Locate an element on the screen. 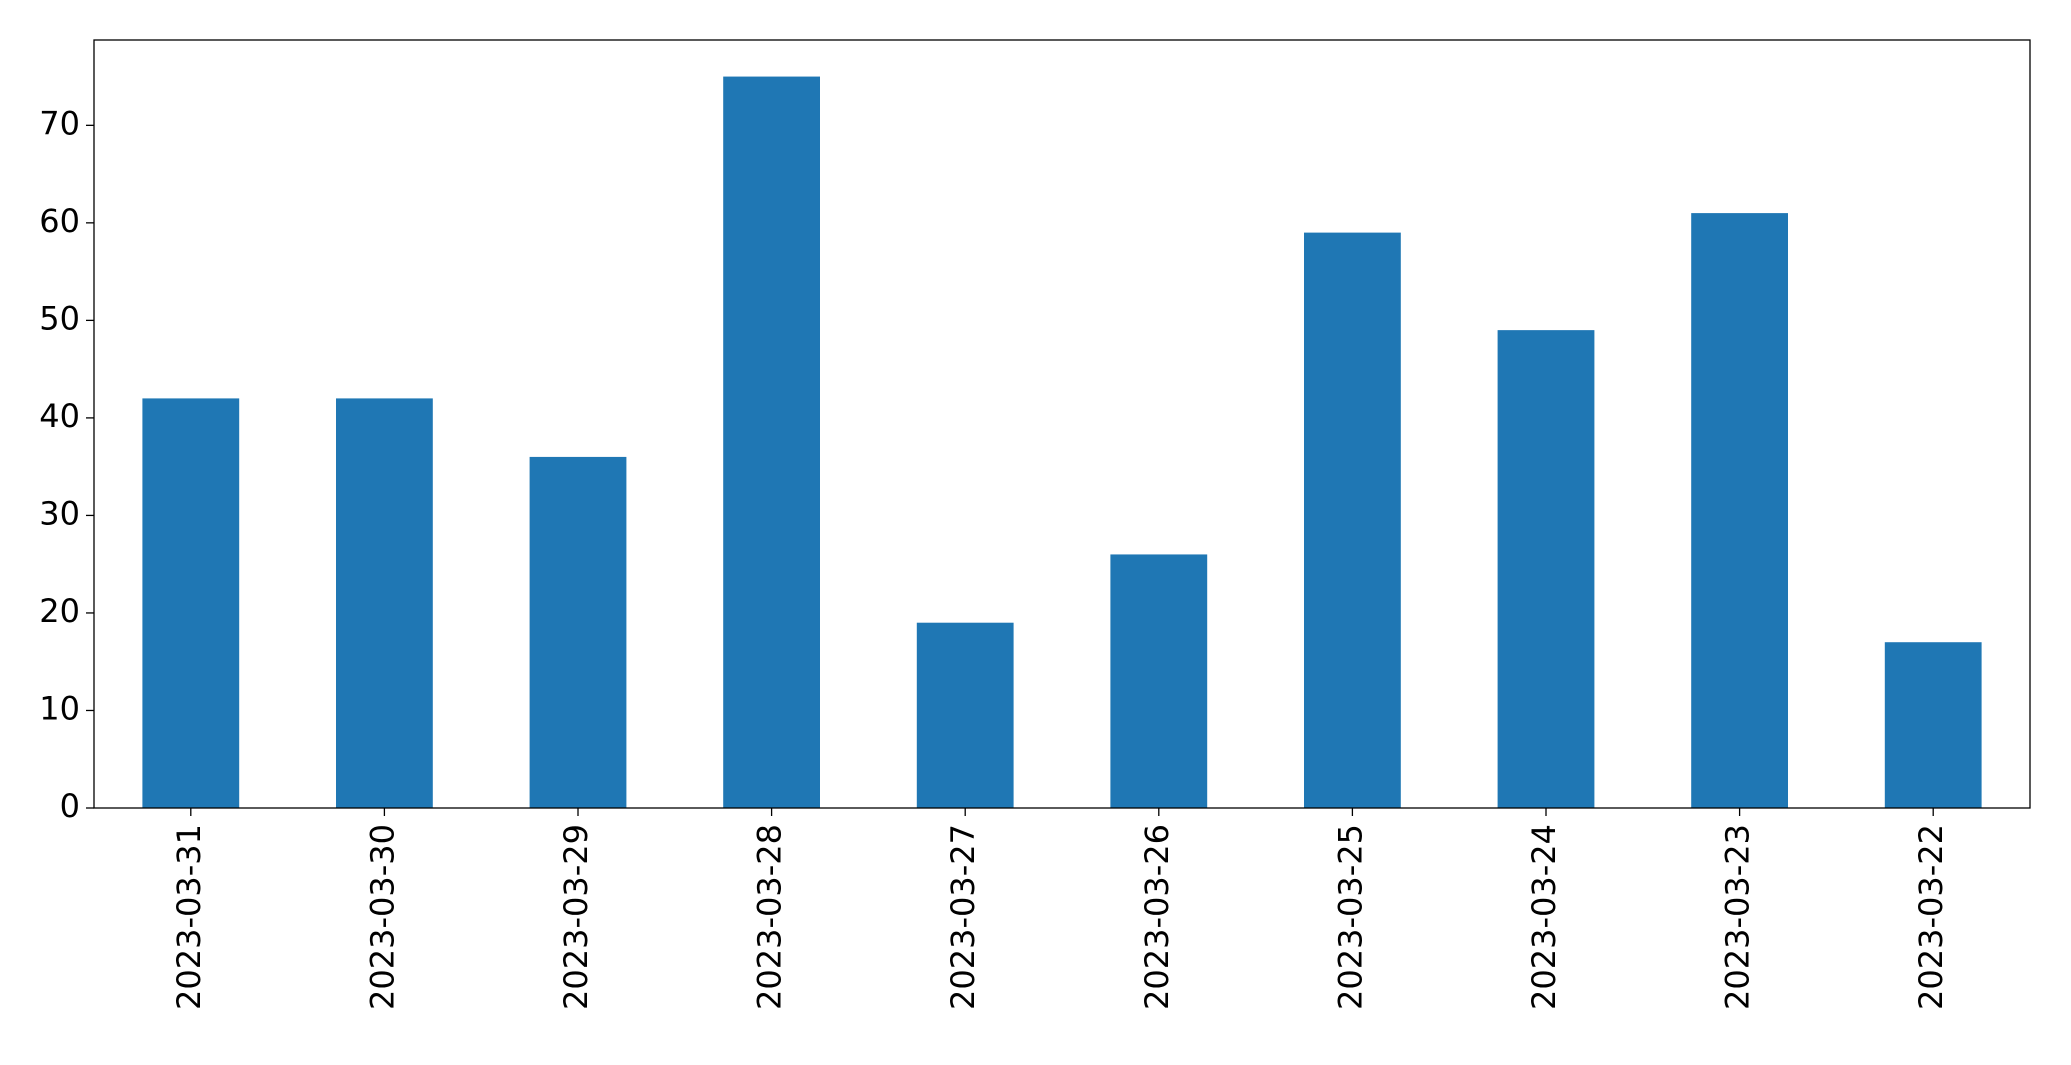  y-tick-label: 10 is located at coordinates (59, 708).